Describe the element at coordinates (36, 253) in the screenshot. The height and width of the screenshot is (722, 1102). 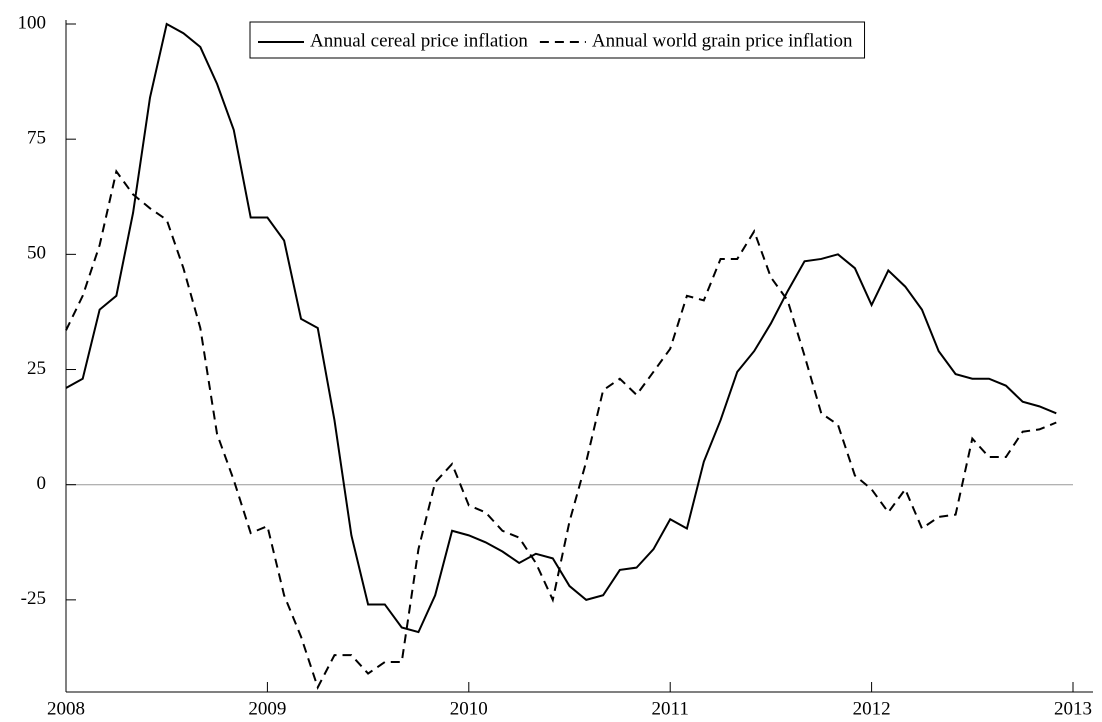
I see `y-tick-label: 50` at that location.